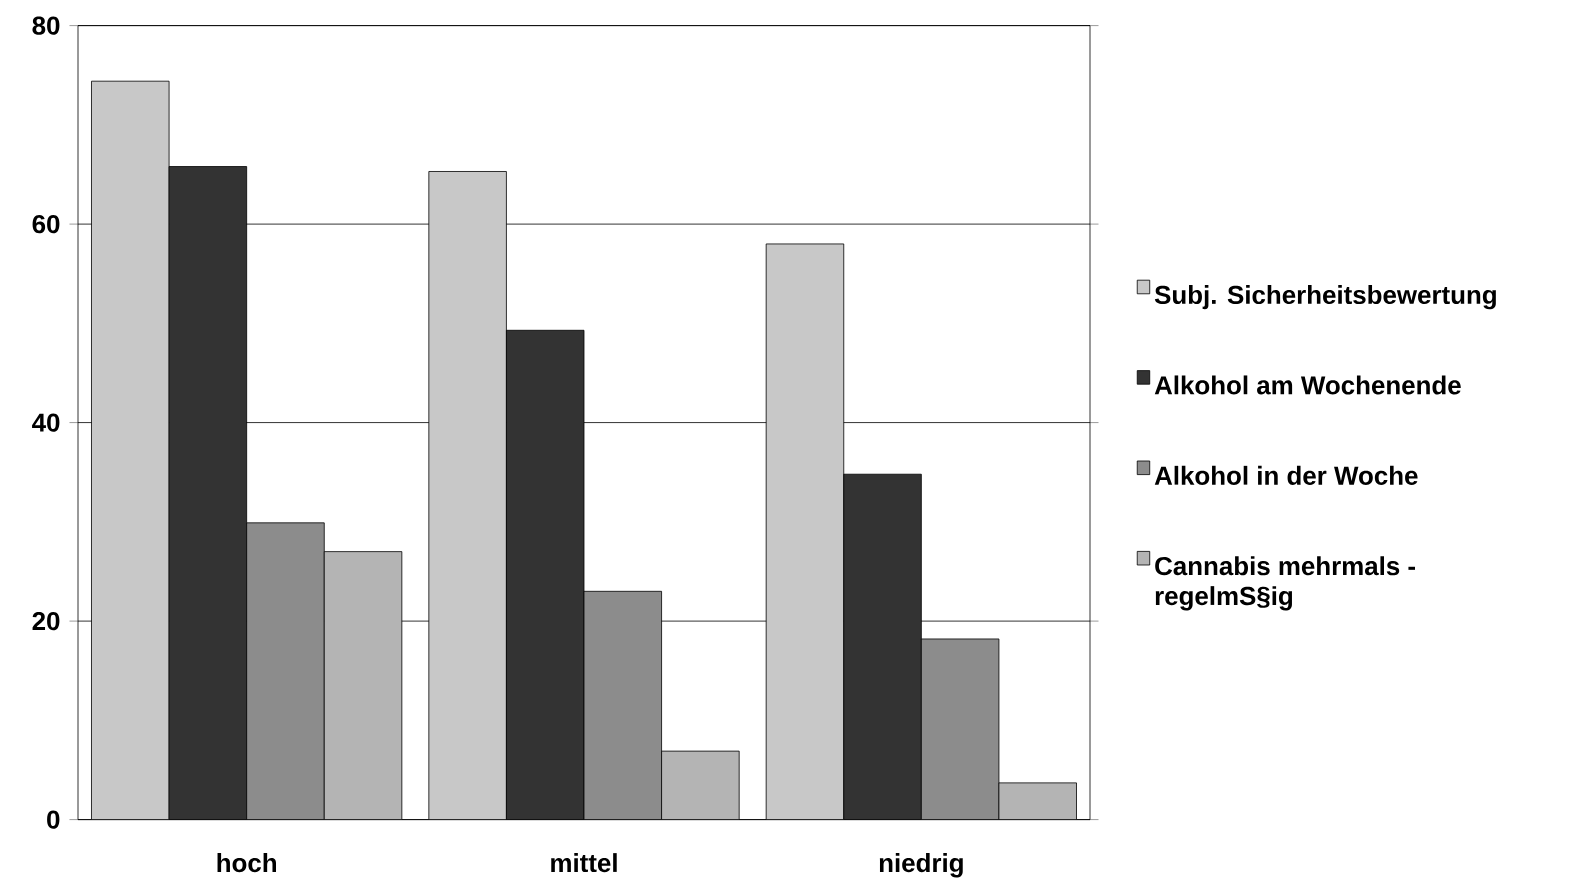 The width and height of the screenshot is (1580, 883). I want to click on legend-label: Subj. Sicherheitsbewertung, so click(1325, 297).